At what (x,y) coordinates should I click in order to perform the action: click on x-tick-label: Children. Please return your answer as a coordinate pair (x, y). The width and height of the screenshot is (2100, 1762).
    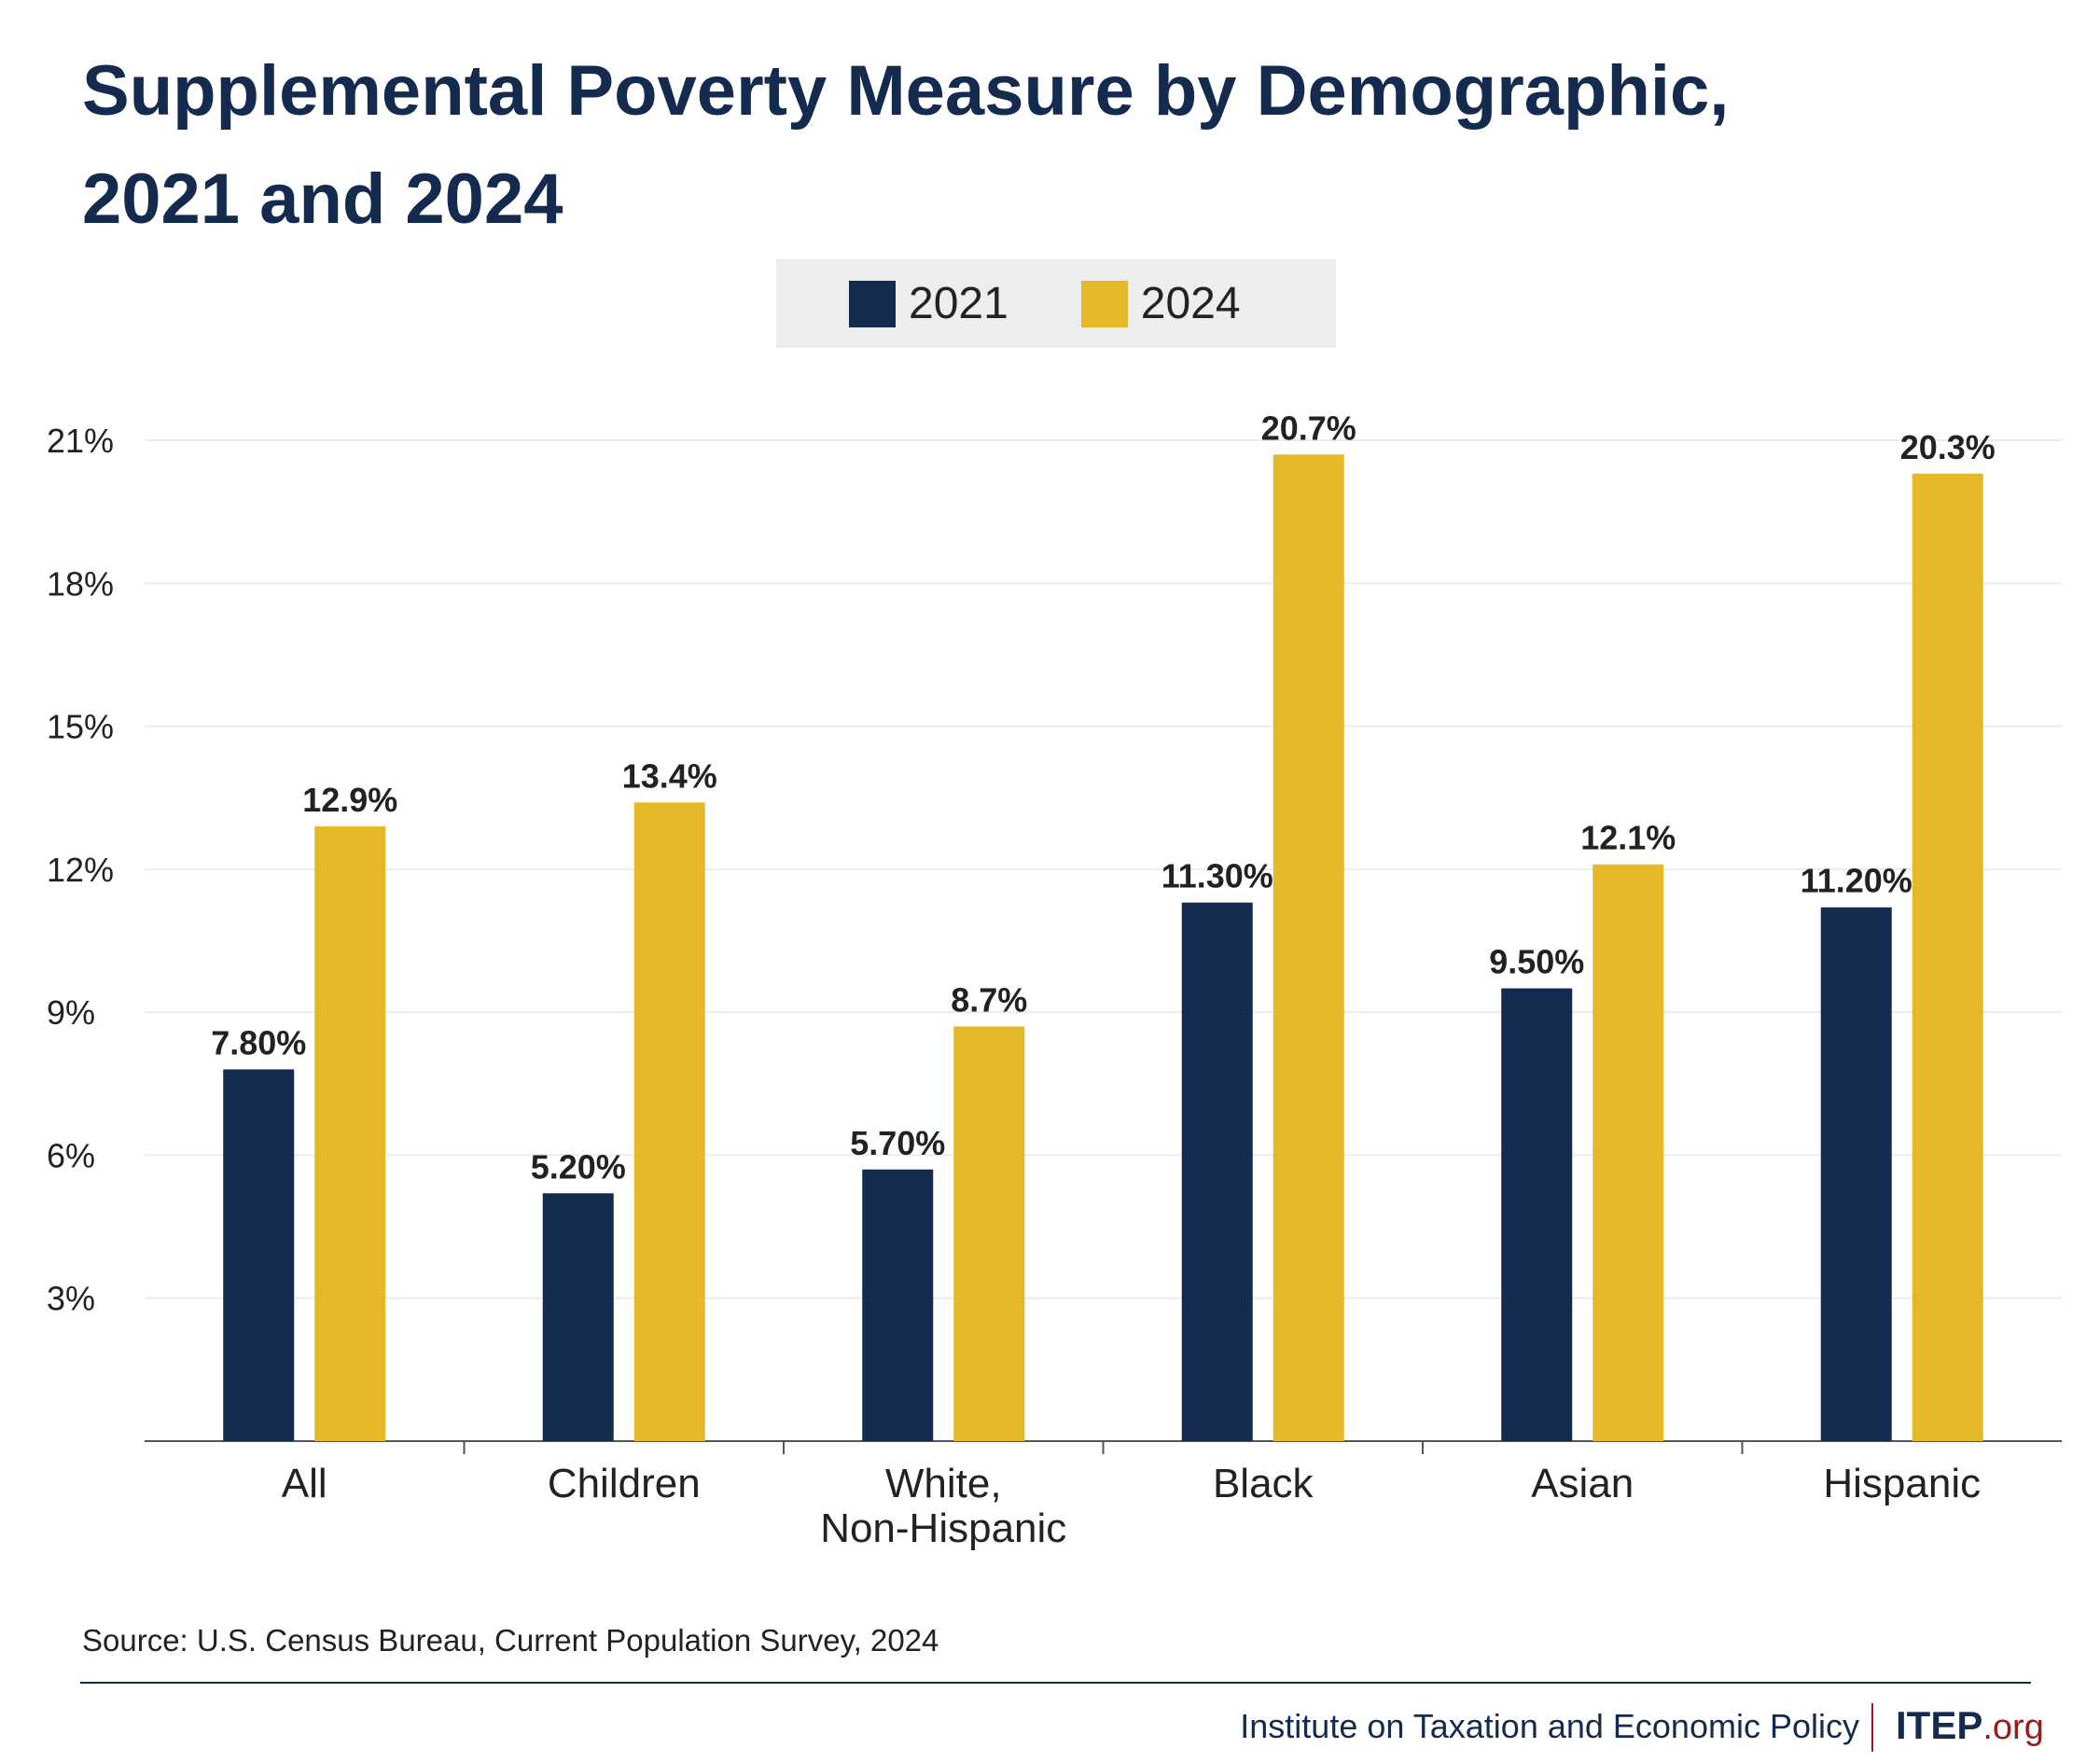
    Looking at the image, I should click on (624, 1483).